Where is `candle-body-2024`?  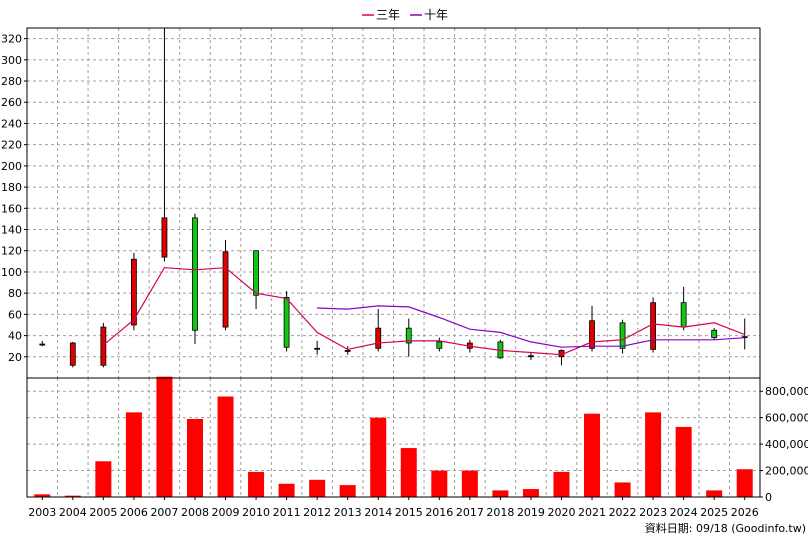
candle-body-2024 is located at coordinates (683, 315).